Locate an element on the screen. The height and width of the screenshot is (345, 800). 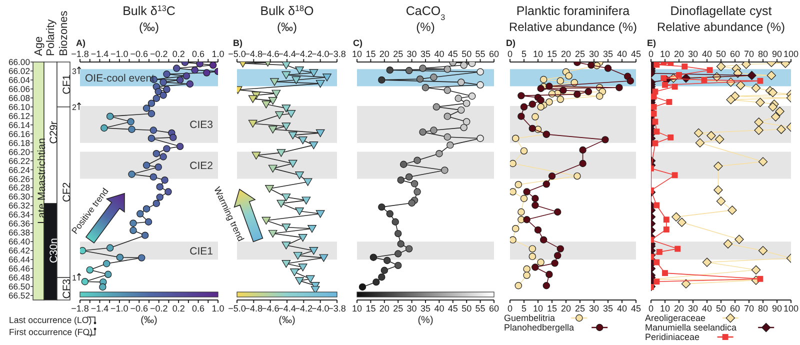
chart-title: CaCO$_{3}$ is located at coordinates (426, 13).